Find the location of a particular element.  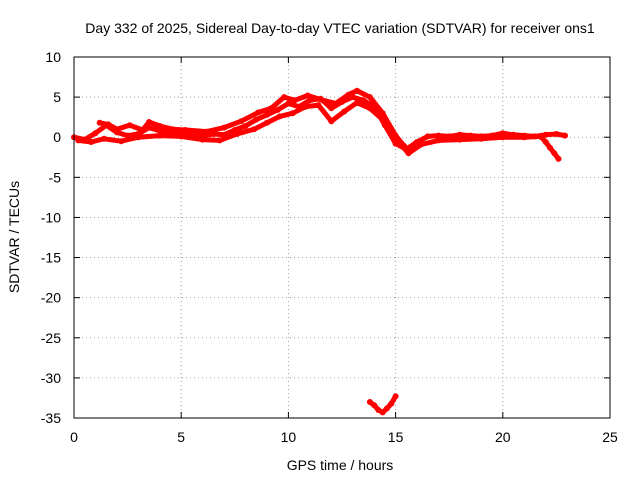

x-tick-label: 20 is located at coordinates (503, 437).